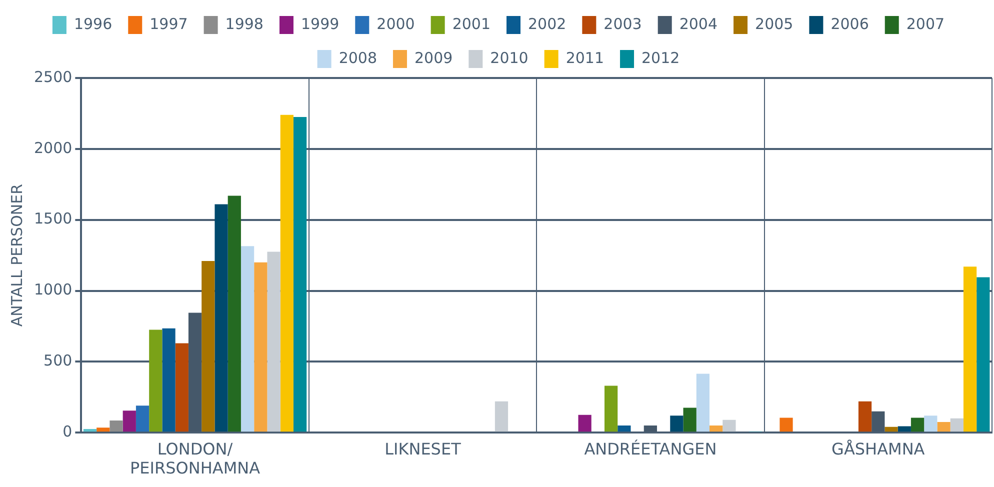 The image size is (994, 487). I want to click on legend-label: 2011, so click(585, 57).